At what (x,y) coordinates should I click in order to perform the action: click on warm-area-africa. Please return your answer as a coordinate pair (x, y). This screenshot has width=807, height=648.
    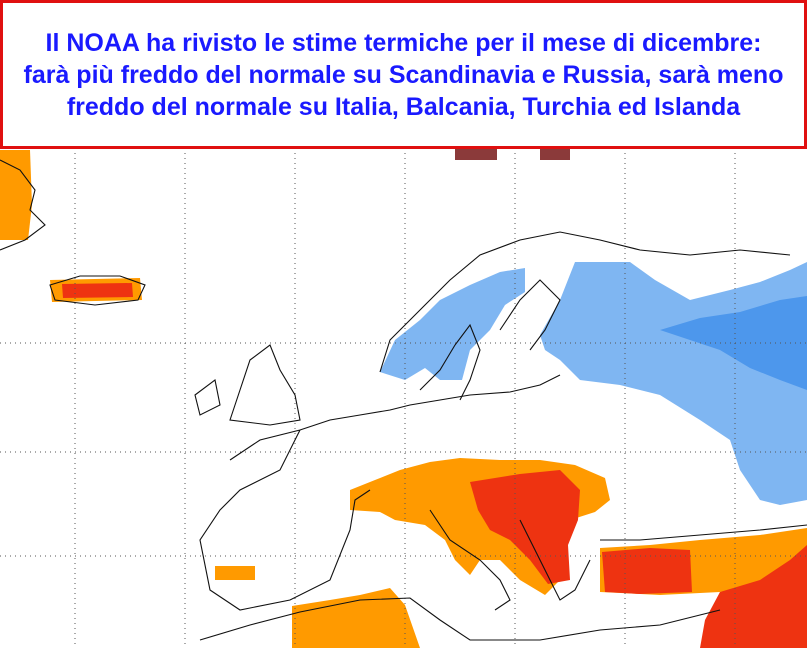
    Looking at the image, I should click on (356, 618).